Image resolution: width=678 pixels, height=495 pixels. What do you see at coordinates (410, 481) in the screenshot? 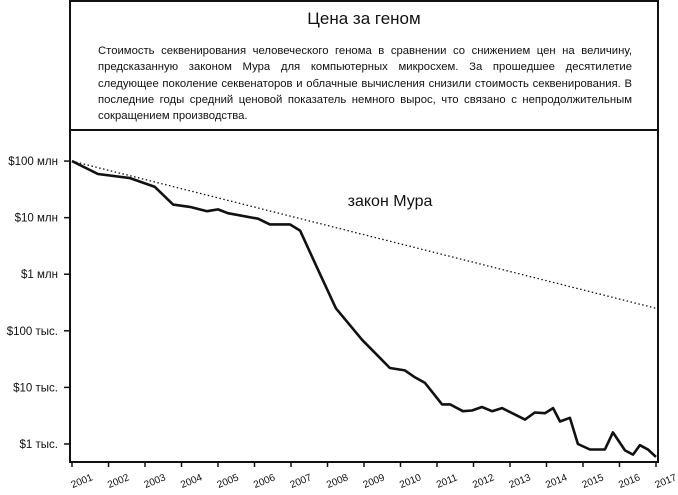
I see `x-tick-label: 2010` at bounding box center [410, 481].